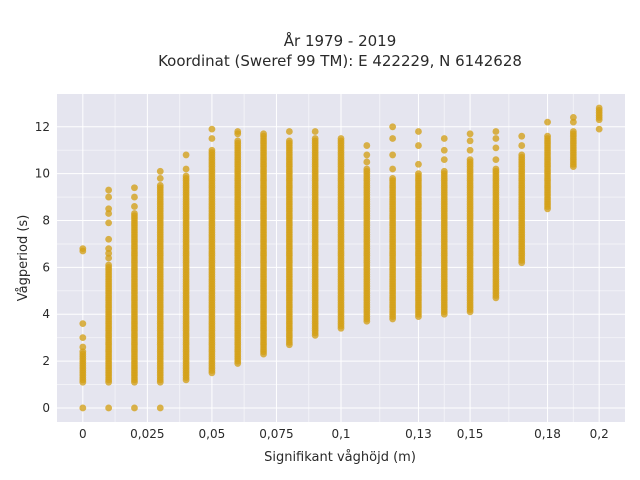 The height and width of the screenshot is (480, 640). Describe the element at coordinates (83, 434) in the screenshot. I see `x-tick-label: 0` at that location.